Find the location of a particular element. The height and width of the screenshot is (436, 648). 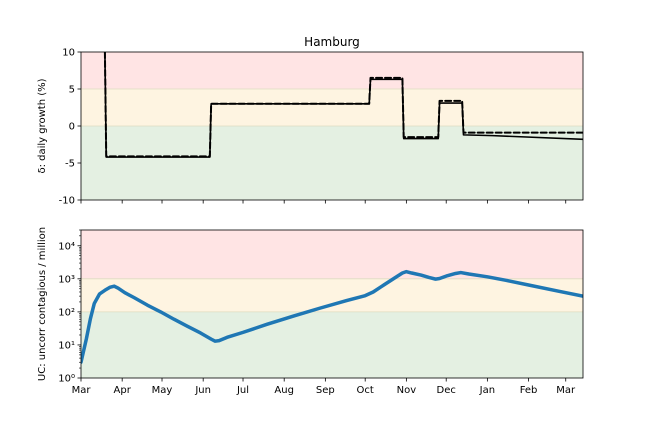

x-tick-label: Nov is located at coordinates (407, 390).